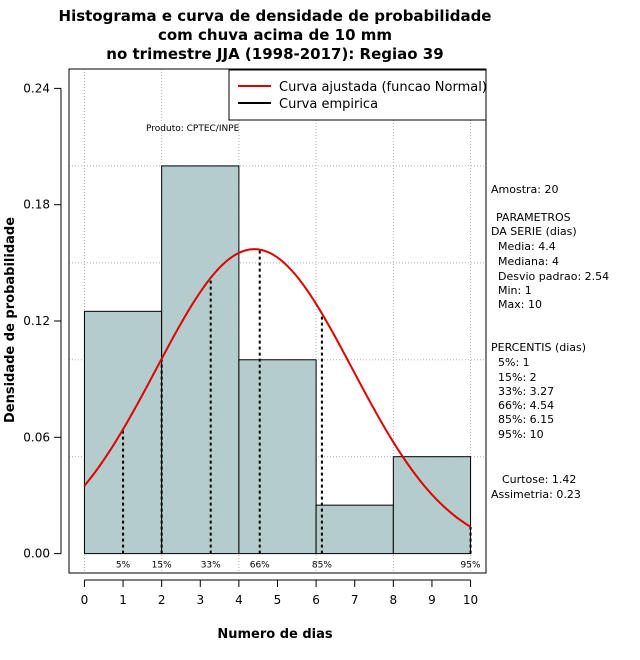 This screenshot has width=640, height=660. I want to click on param-max: Max: 10, so click(520, 304).